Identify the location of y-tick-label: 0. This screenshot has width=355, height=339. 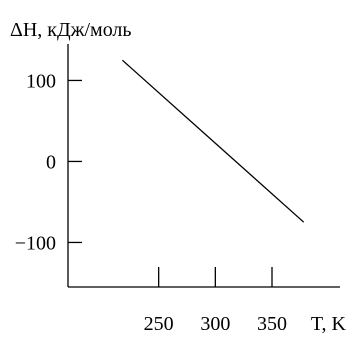
(51, 162).